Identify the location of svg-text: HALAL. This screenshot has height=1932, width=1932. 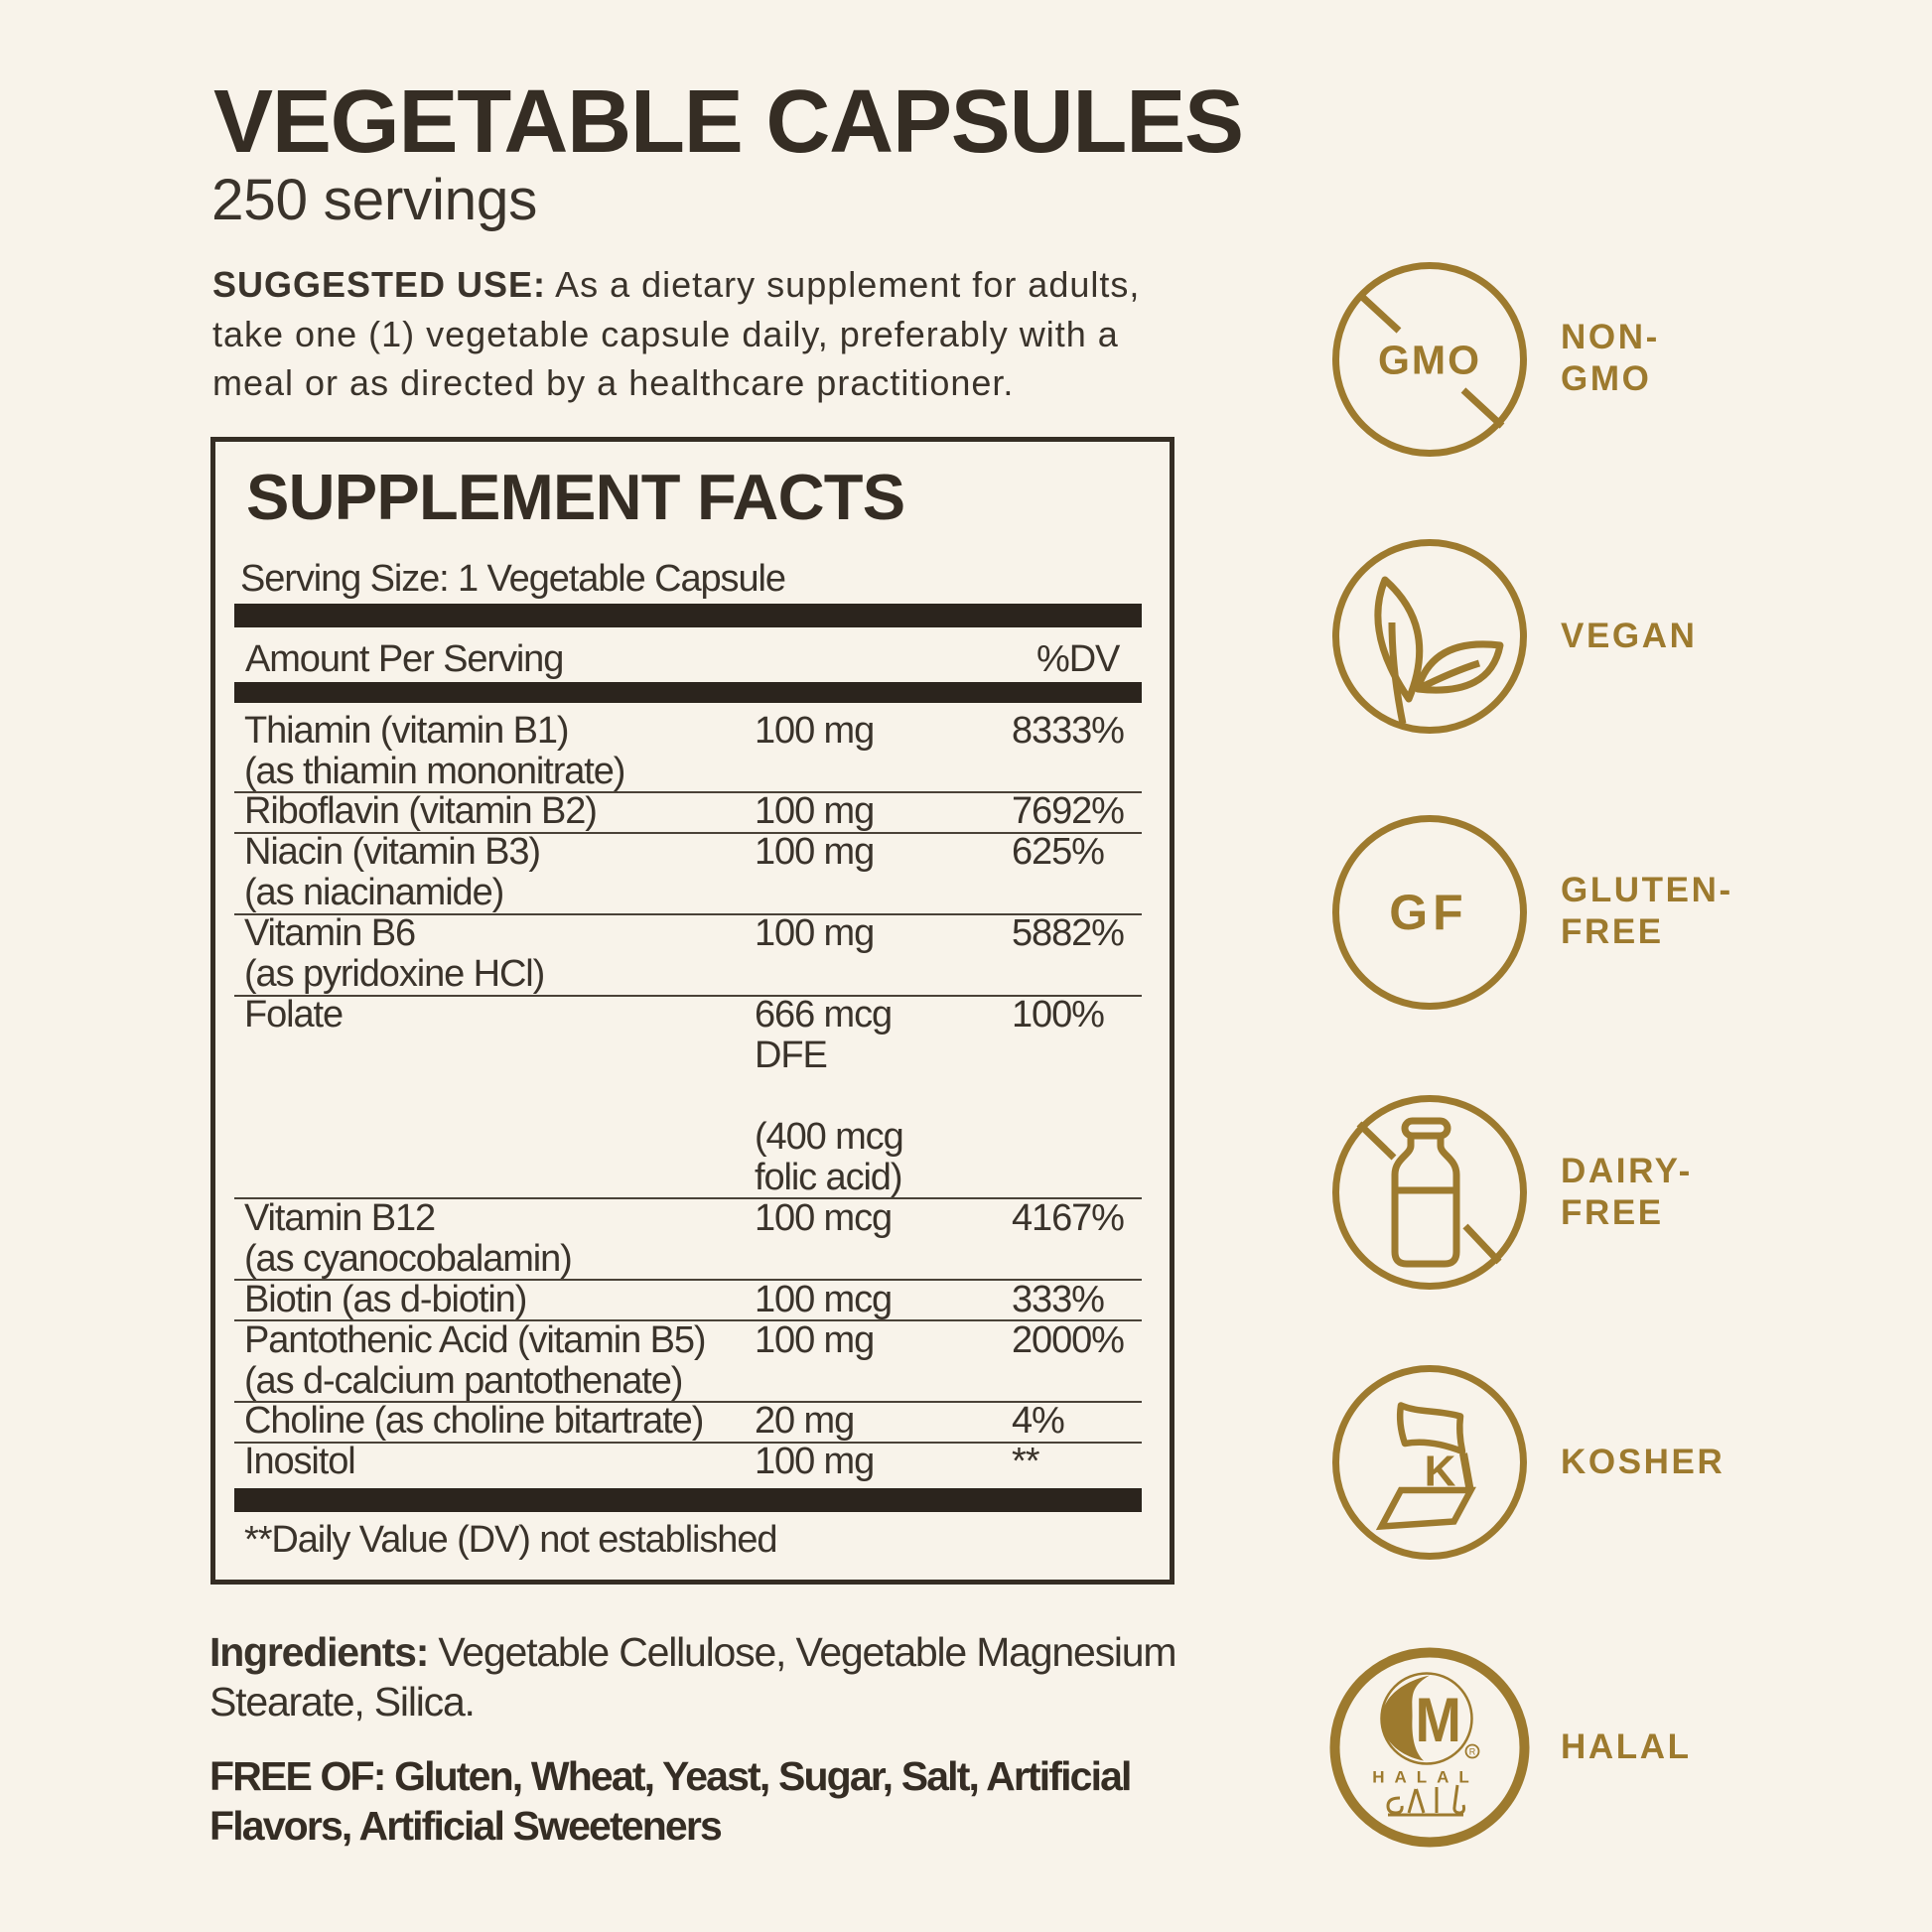
(1425, 1778).